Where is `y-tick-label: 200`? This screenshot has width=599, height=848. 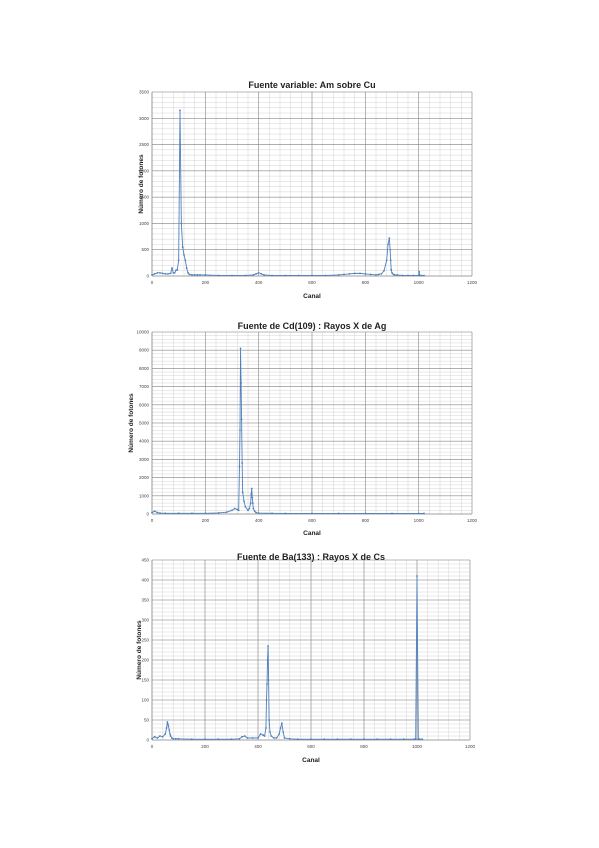
y-tick-label: 200 is located at coordinates (145, 660).